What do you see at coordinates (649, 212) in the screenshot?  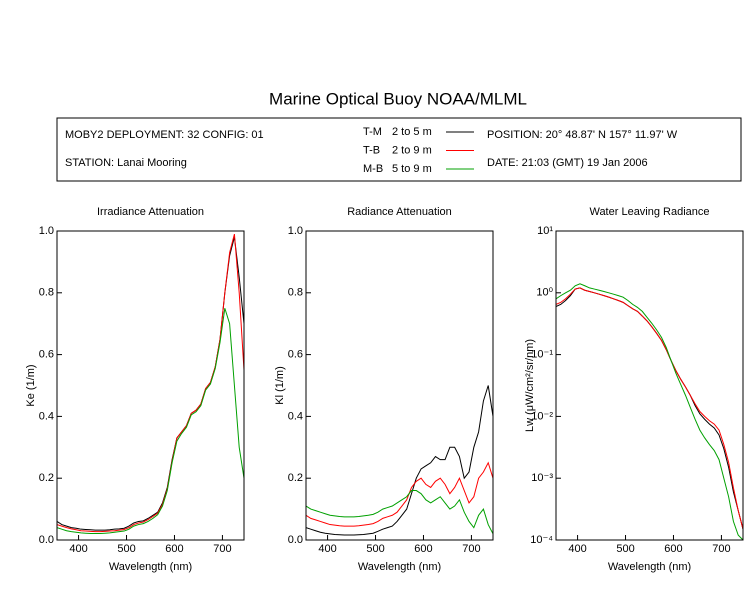 I see `plot-title: Water Leaving Radiance` at bounding box center [649, 212].